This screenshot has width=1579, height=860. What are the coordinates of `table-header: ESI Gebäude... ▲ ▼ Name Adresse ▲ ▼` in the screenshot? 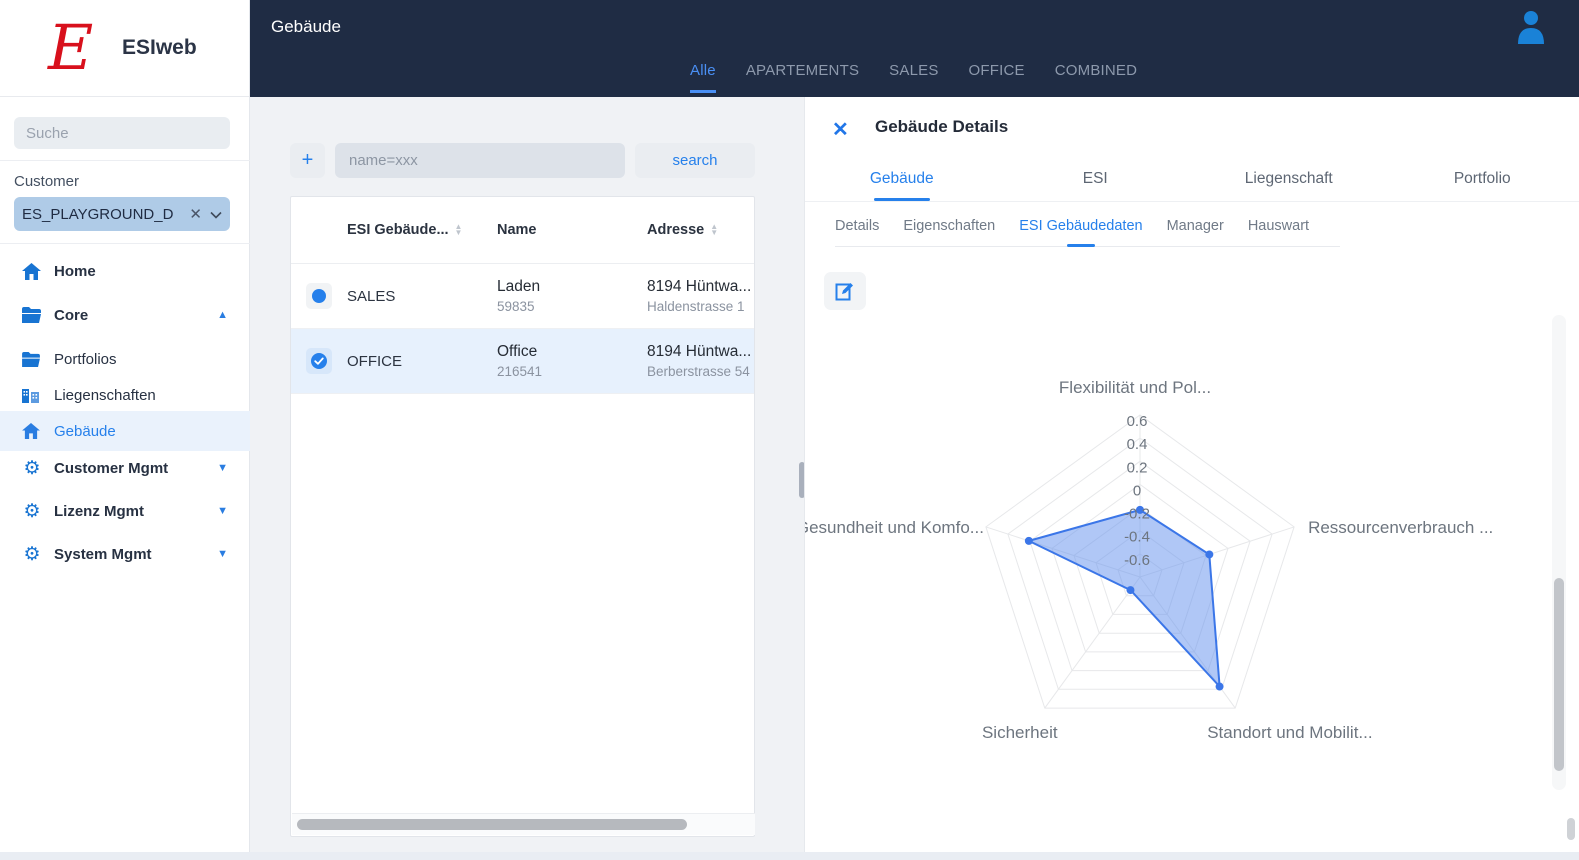 It's located at (522, 230).